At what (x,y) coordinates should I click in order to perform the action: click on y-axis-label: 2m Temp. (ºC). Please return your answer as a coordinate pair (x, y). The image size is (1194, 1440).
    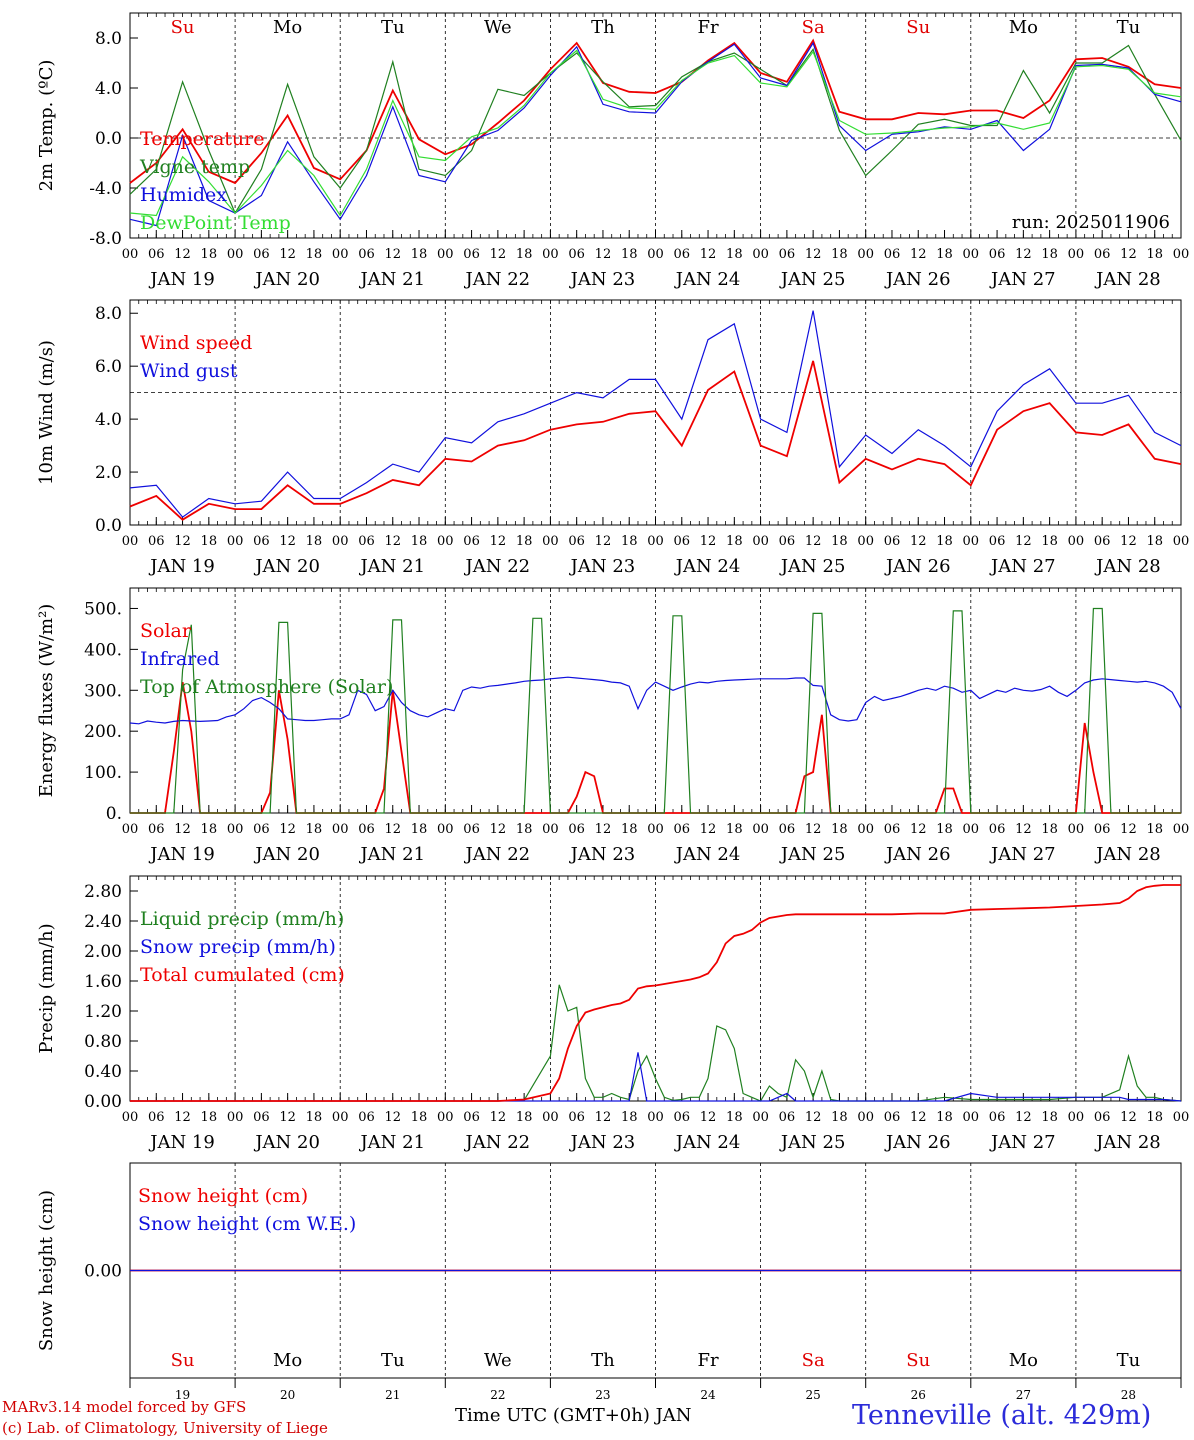
    Looking at the image, I should click on (46, 126).